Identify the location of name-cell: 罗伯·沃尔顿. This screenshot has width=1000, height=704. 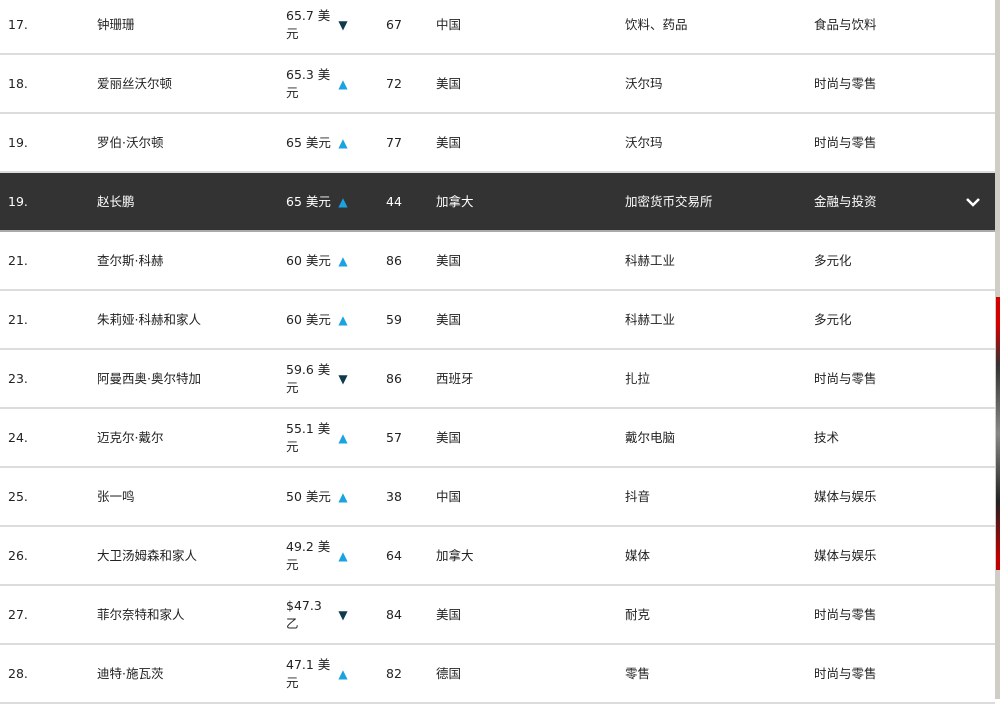
(130, 142).